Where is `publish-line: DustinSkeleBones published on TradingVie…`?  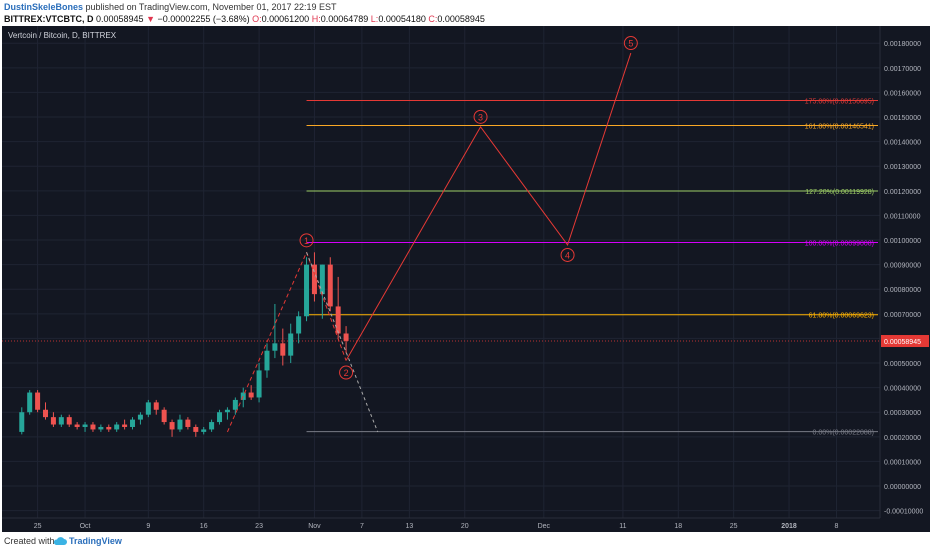
publish-line: DustinSkeleBones published on TradingVie… is located at coordinates (170, 7).